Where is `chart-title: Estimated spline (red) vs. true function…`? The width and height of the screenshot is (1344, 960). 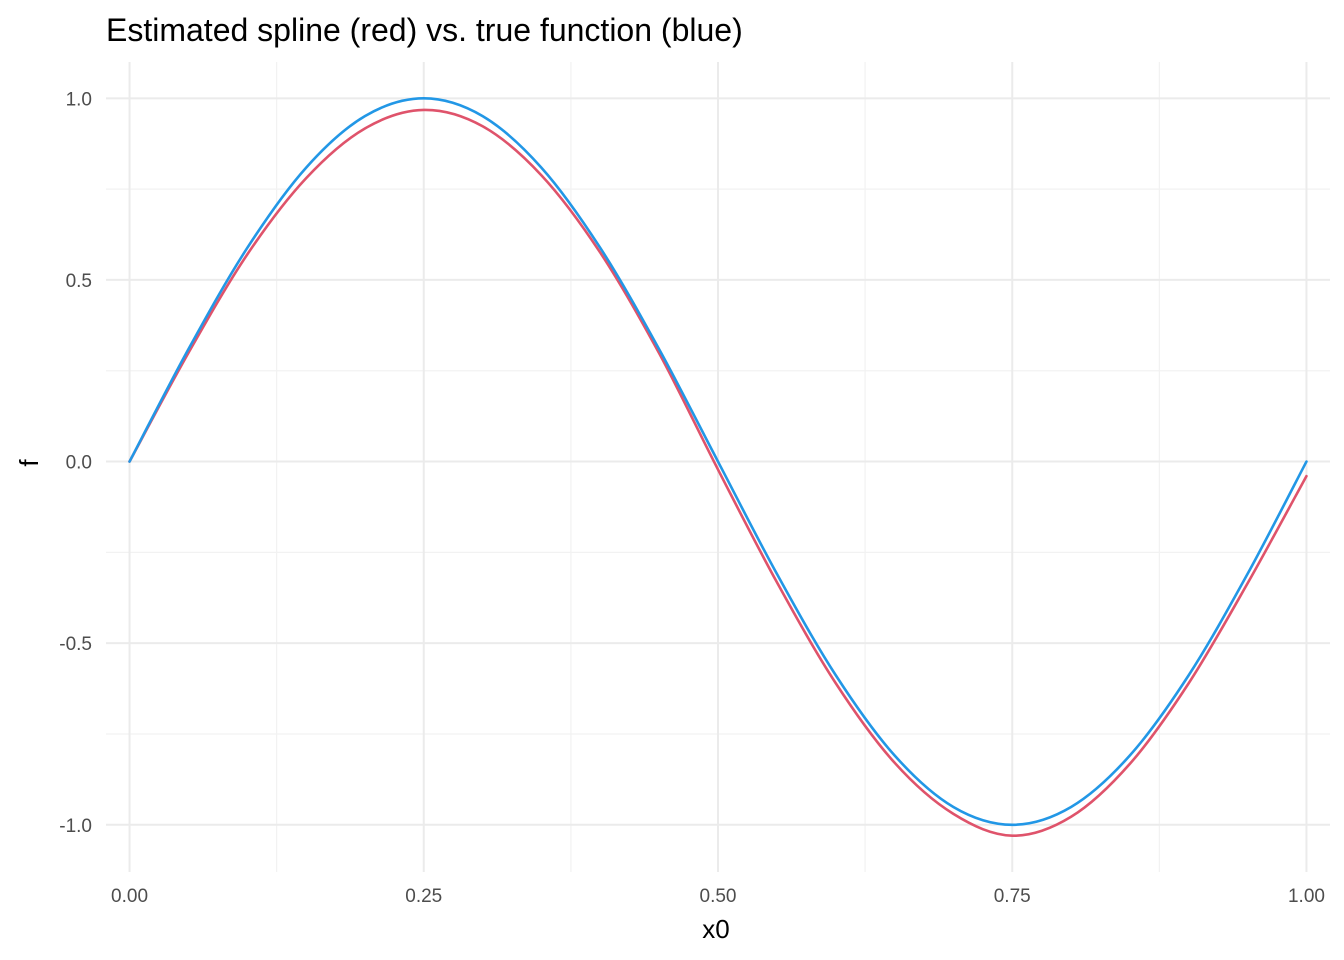 chart-title: Estimated spline (red) vs. true function… is located at coordinates (424, 30).